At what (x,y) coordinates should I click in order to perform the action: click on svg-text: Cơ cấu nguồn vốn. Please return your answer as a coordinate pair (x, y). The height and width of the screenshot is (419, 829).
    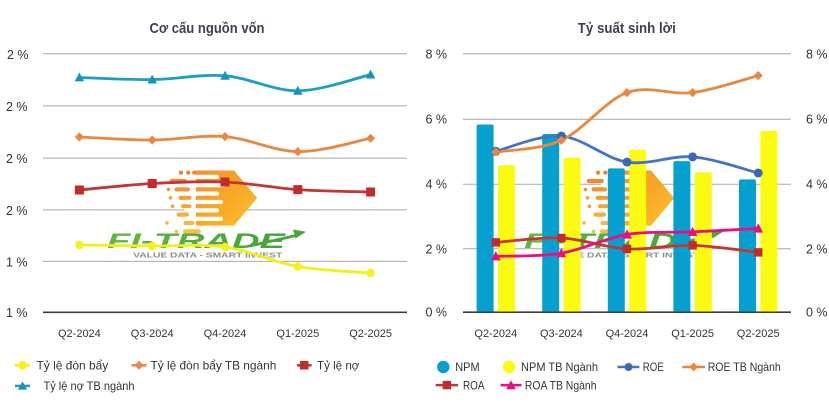
    Looking at the image, I should click on (207, 28).